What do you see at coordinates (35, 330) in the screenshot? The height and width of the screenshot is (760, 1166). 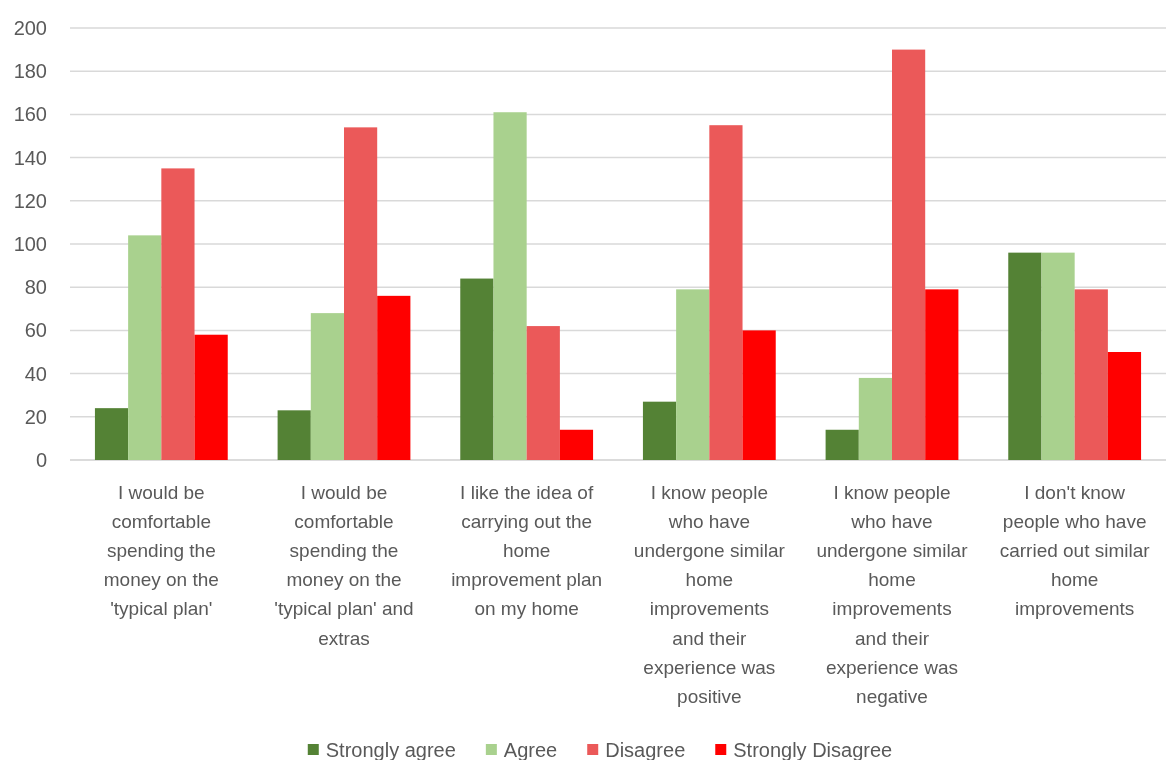 I see `y-tick-label: 60` at bounding box center [35, 330].